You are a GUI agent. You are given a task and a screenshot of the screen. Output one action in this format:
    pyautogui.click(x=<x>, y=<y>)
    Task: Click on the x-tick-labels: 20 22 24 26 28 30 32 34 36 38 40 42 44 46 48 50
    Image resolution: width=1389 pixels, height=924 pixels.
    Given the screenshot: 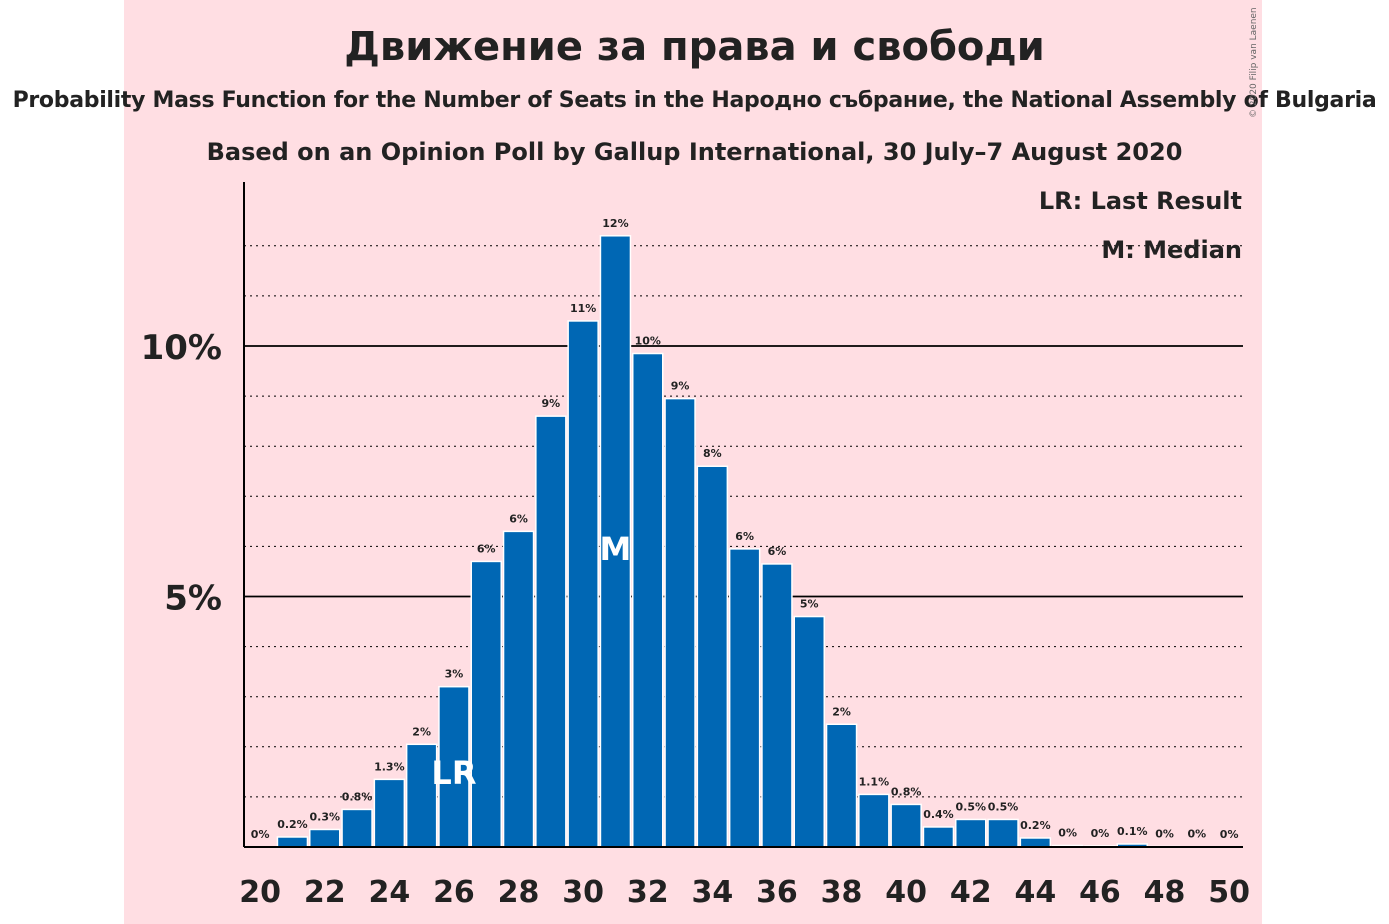 What is the action you would take?
    pyautogui.click(x=744, y=892)
    